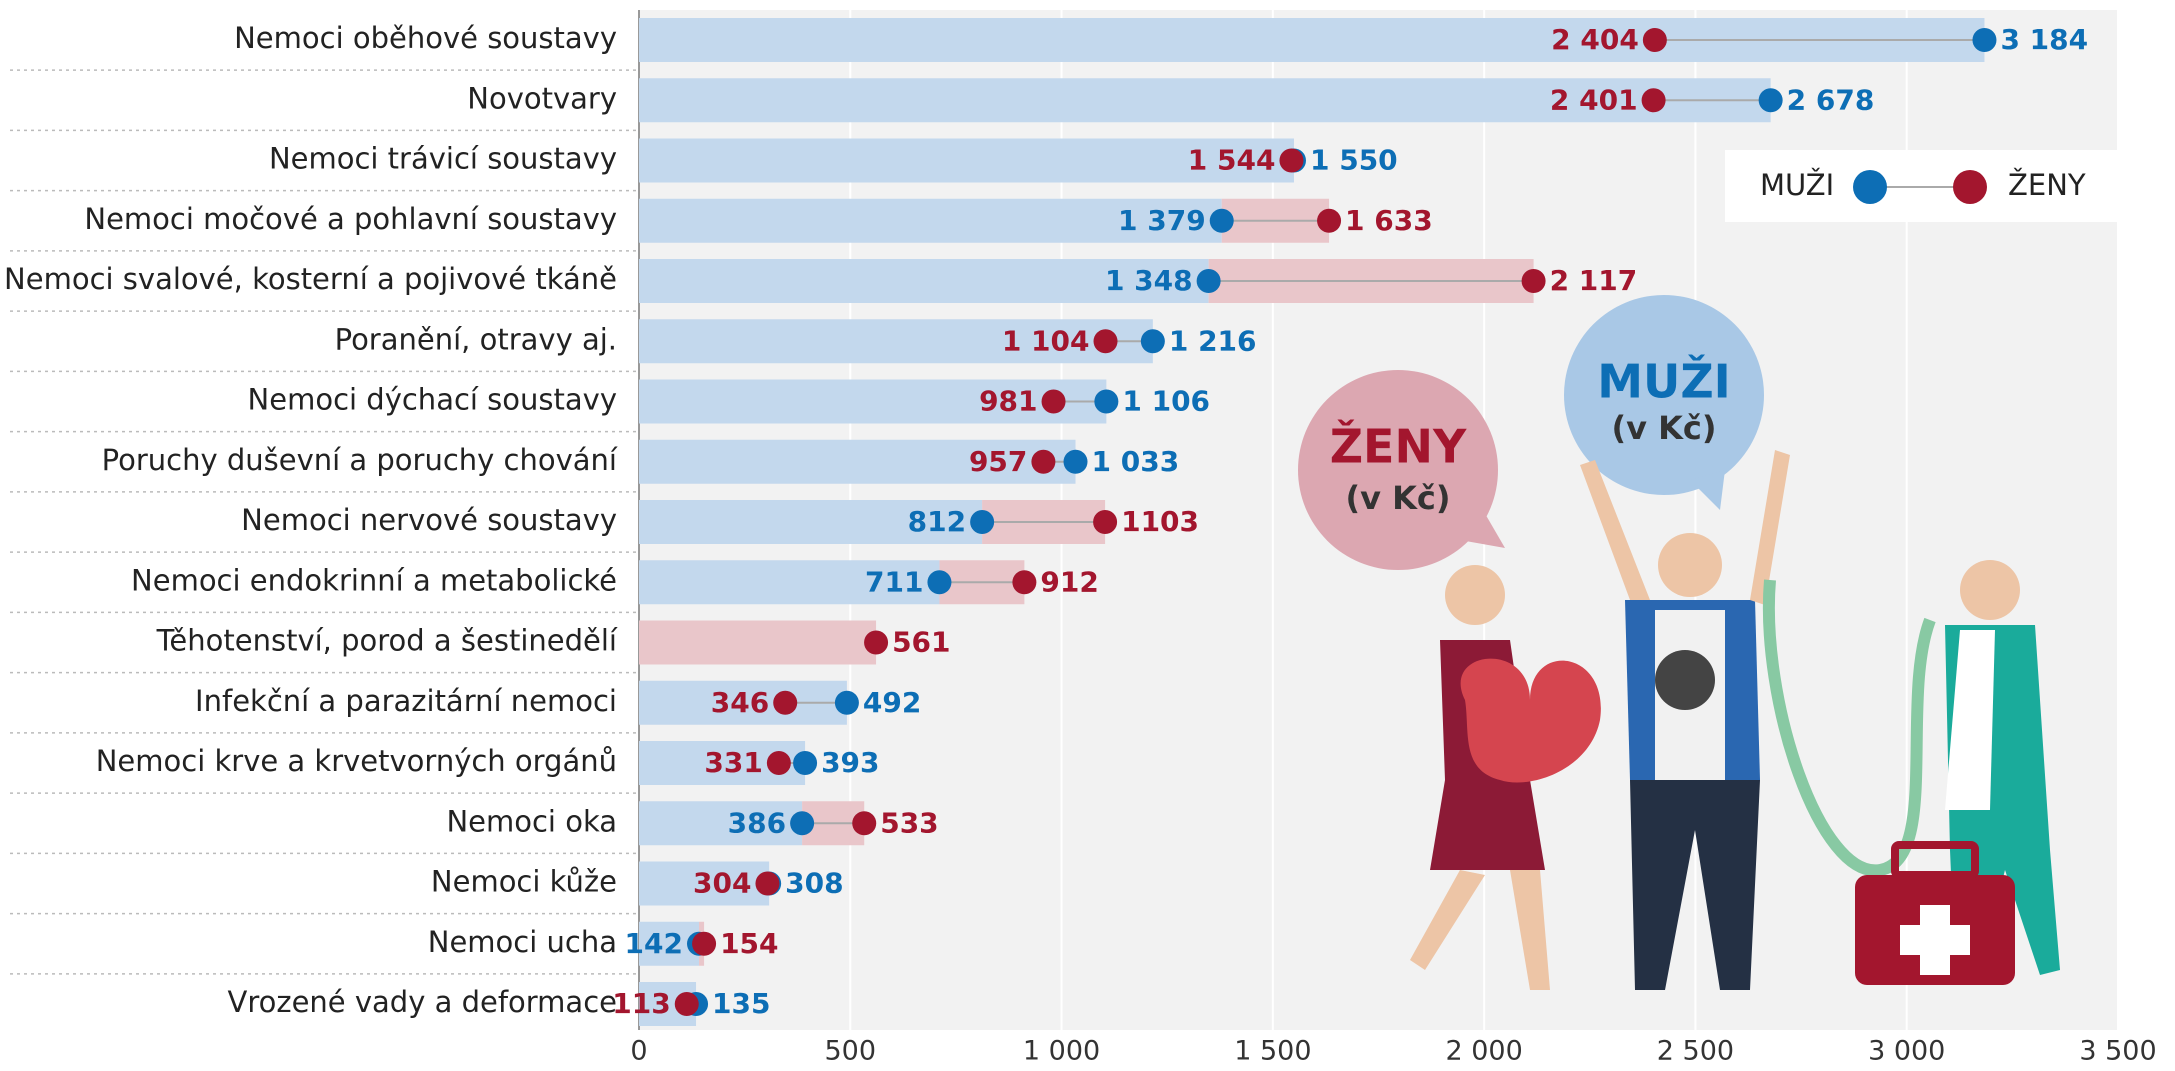 This screenshot has width=2175, height=1071. Describe the element at coordinates (387, 641) in the screenshot. I see `category-label: Těhotenství, porod a šestinedělí` at that location.